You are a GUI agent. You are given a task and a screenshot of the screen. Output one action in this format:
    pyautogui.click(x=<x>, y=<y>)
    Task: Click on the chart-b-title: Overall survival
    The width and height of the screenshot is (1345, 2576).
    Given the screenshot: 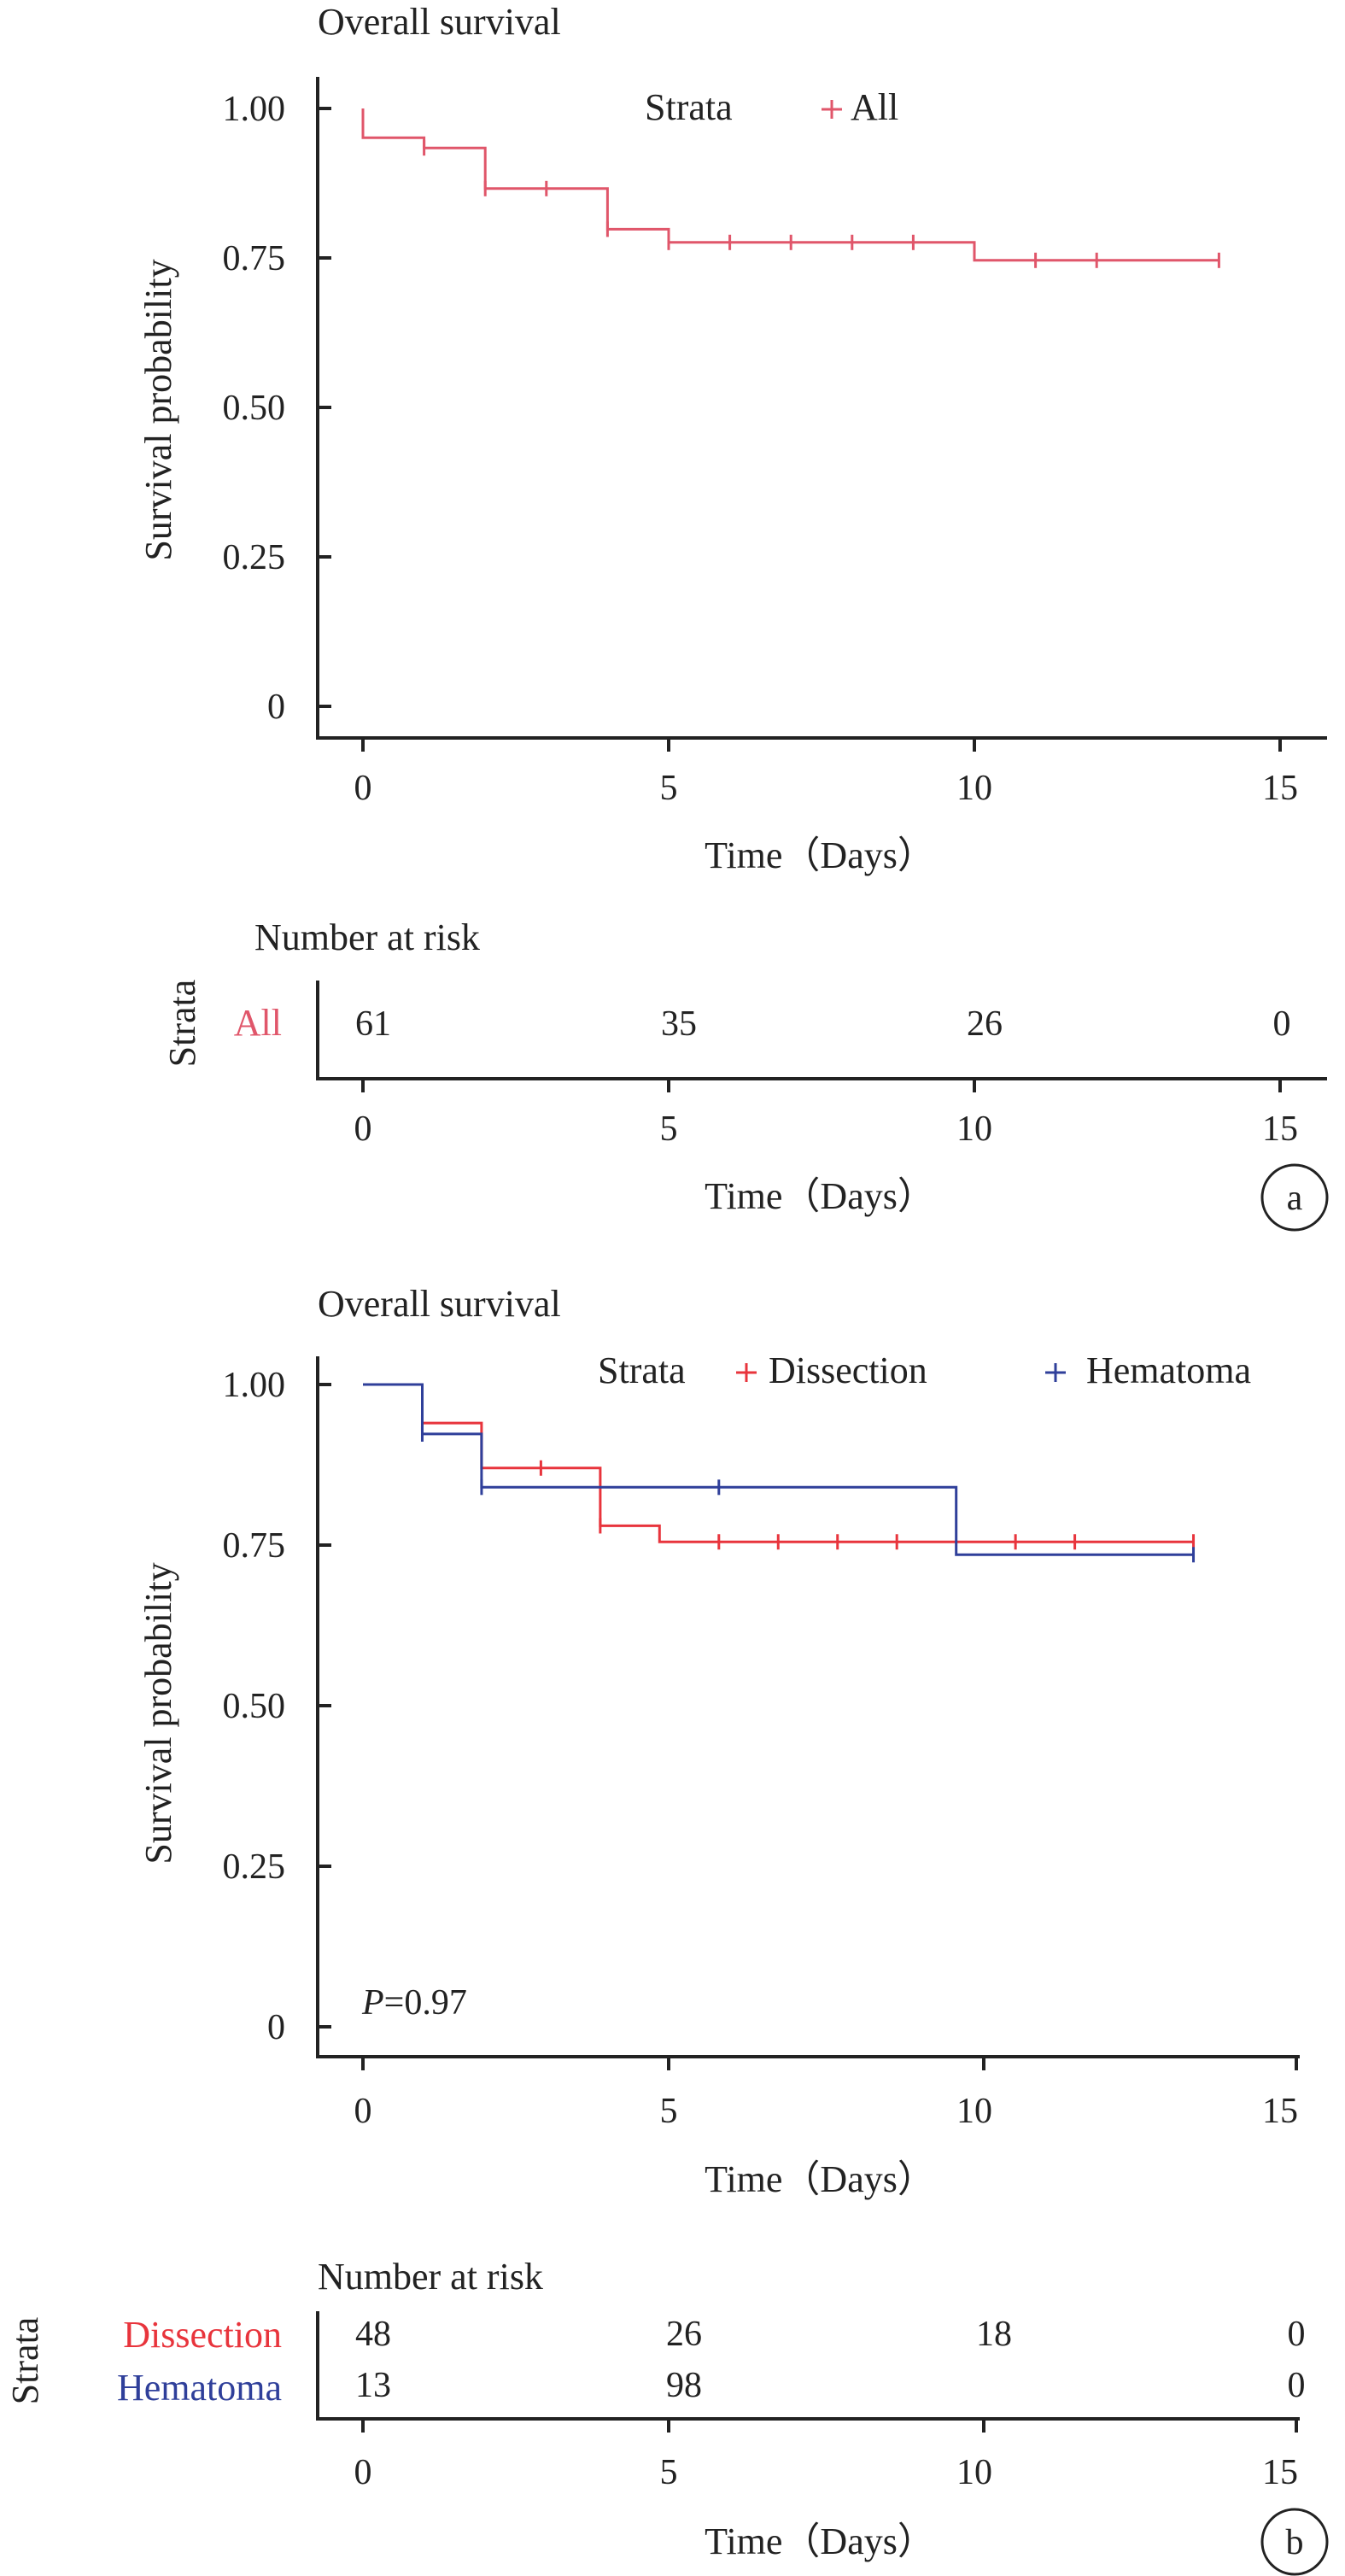 What is the action you would take?
    pyautogui.click(x=439, y=1304)
    